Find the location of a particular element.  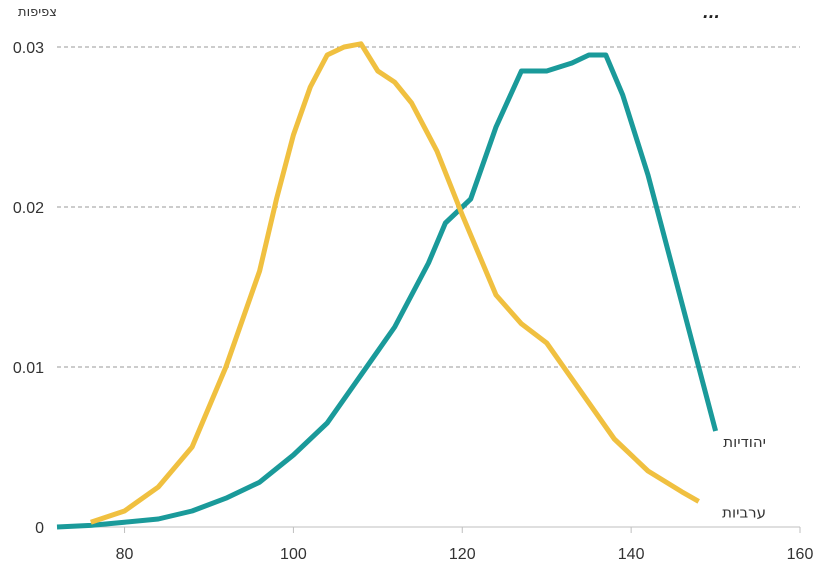

series-label-1: ערביות is located at coordinates (744, 512).